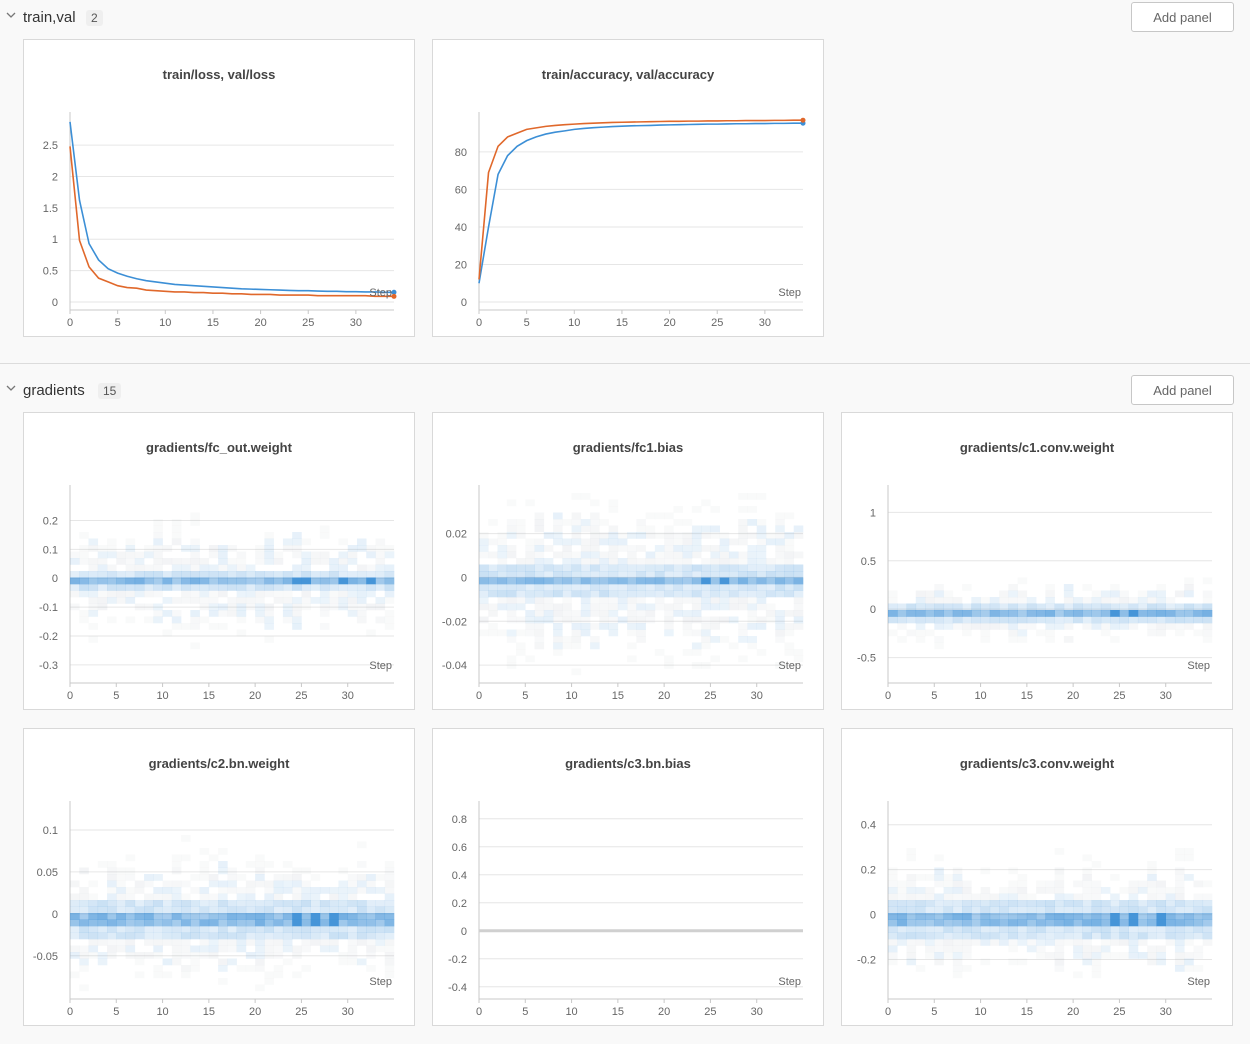 The width and height of the screenshot is (1250, 1044). Describe the element at coordinates (571, 1012) in the screenshot. I see `x-tick-label: 10` at that location.